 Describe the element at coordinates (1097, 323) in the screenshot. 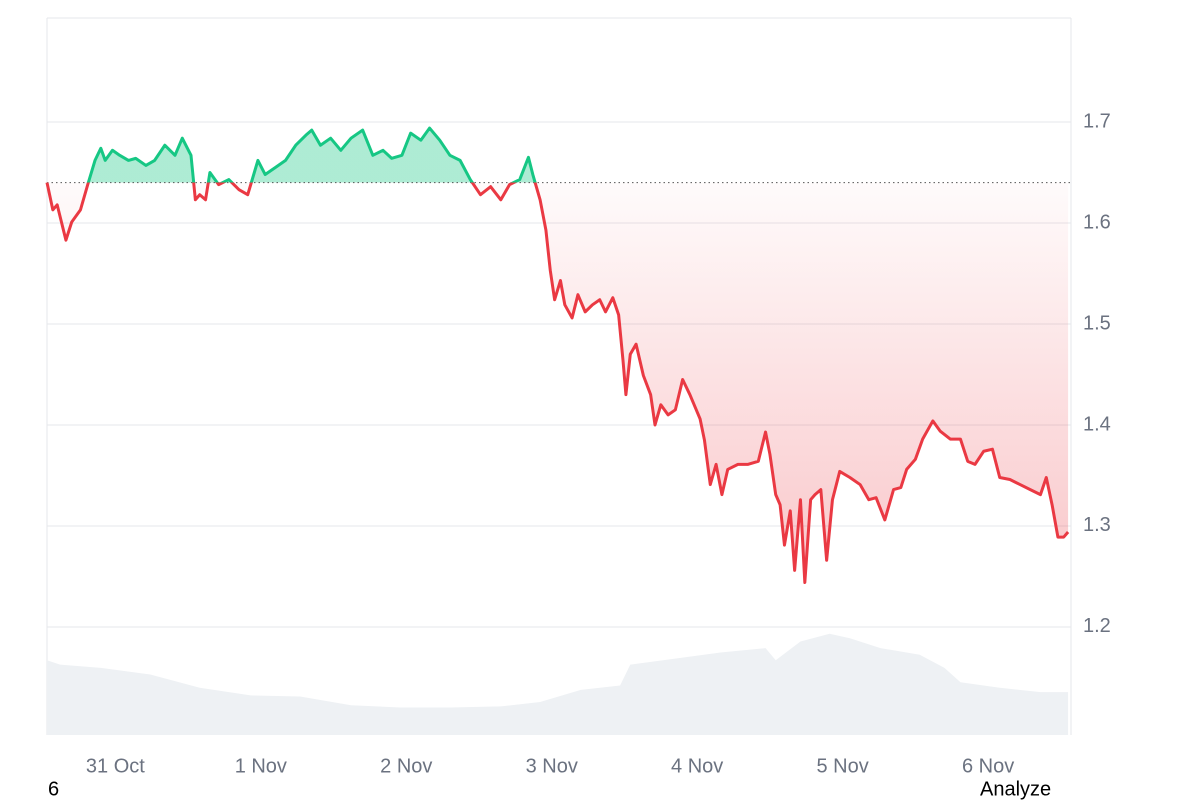

I see `y-tick-label: 1.5` at that location.